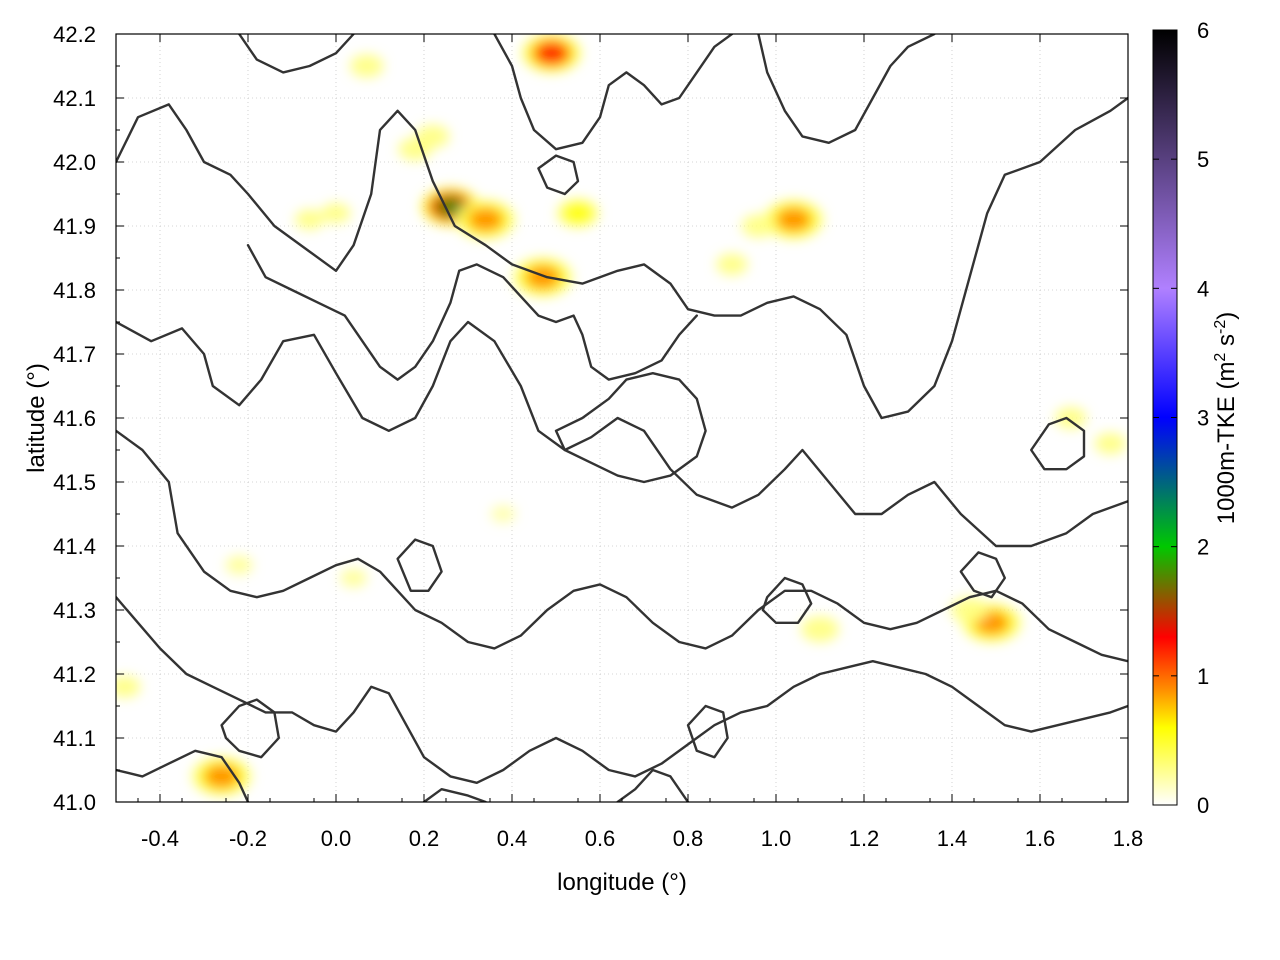  What do you see at coordinates (74, 546) in the screenshot?
I see `y-tick-label: 41.4` at bounding box center [74, 546].